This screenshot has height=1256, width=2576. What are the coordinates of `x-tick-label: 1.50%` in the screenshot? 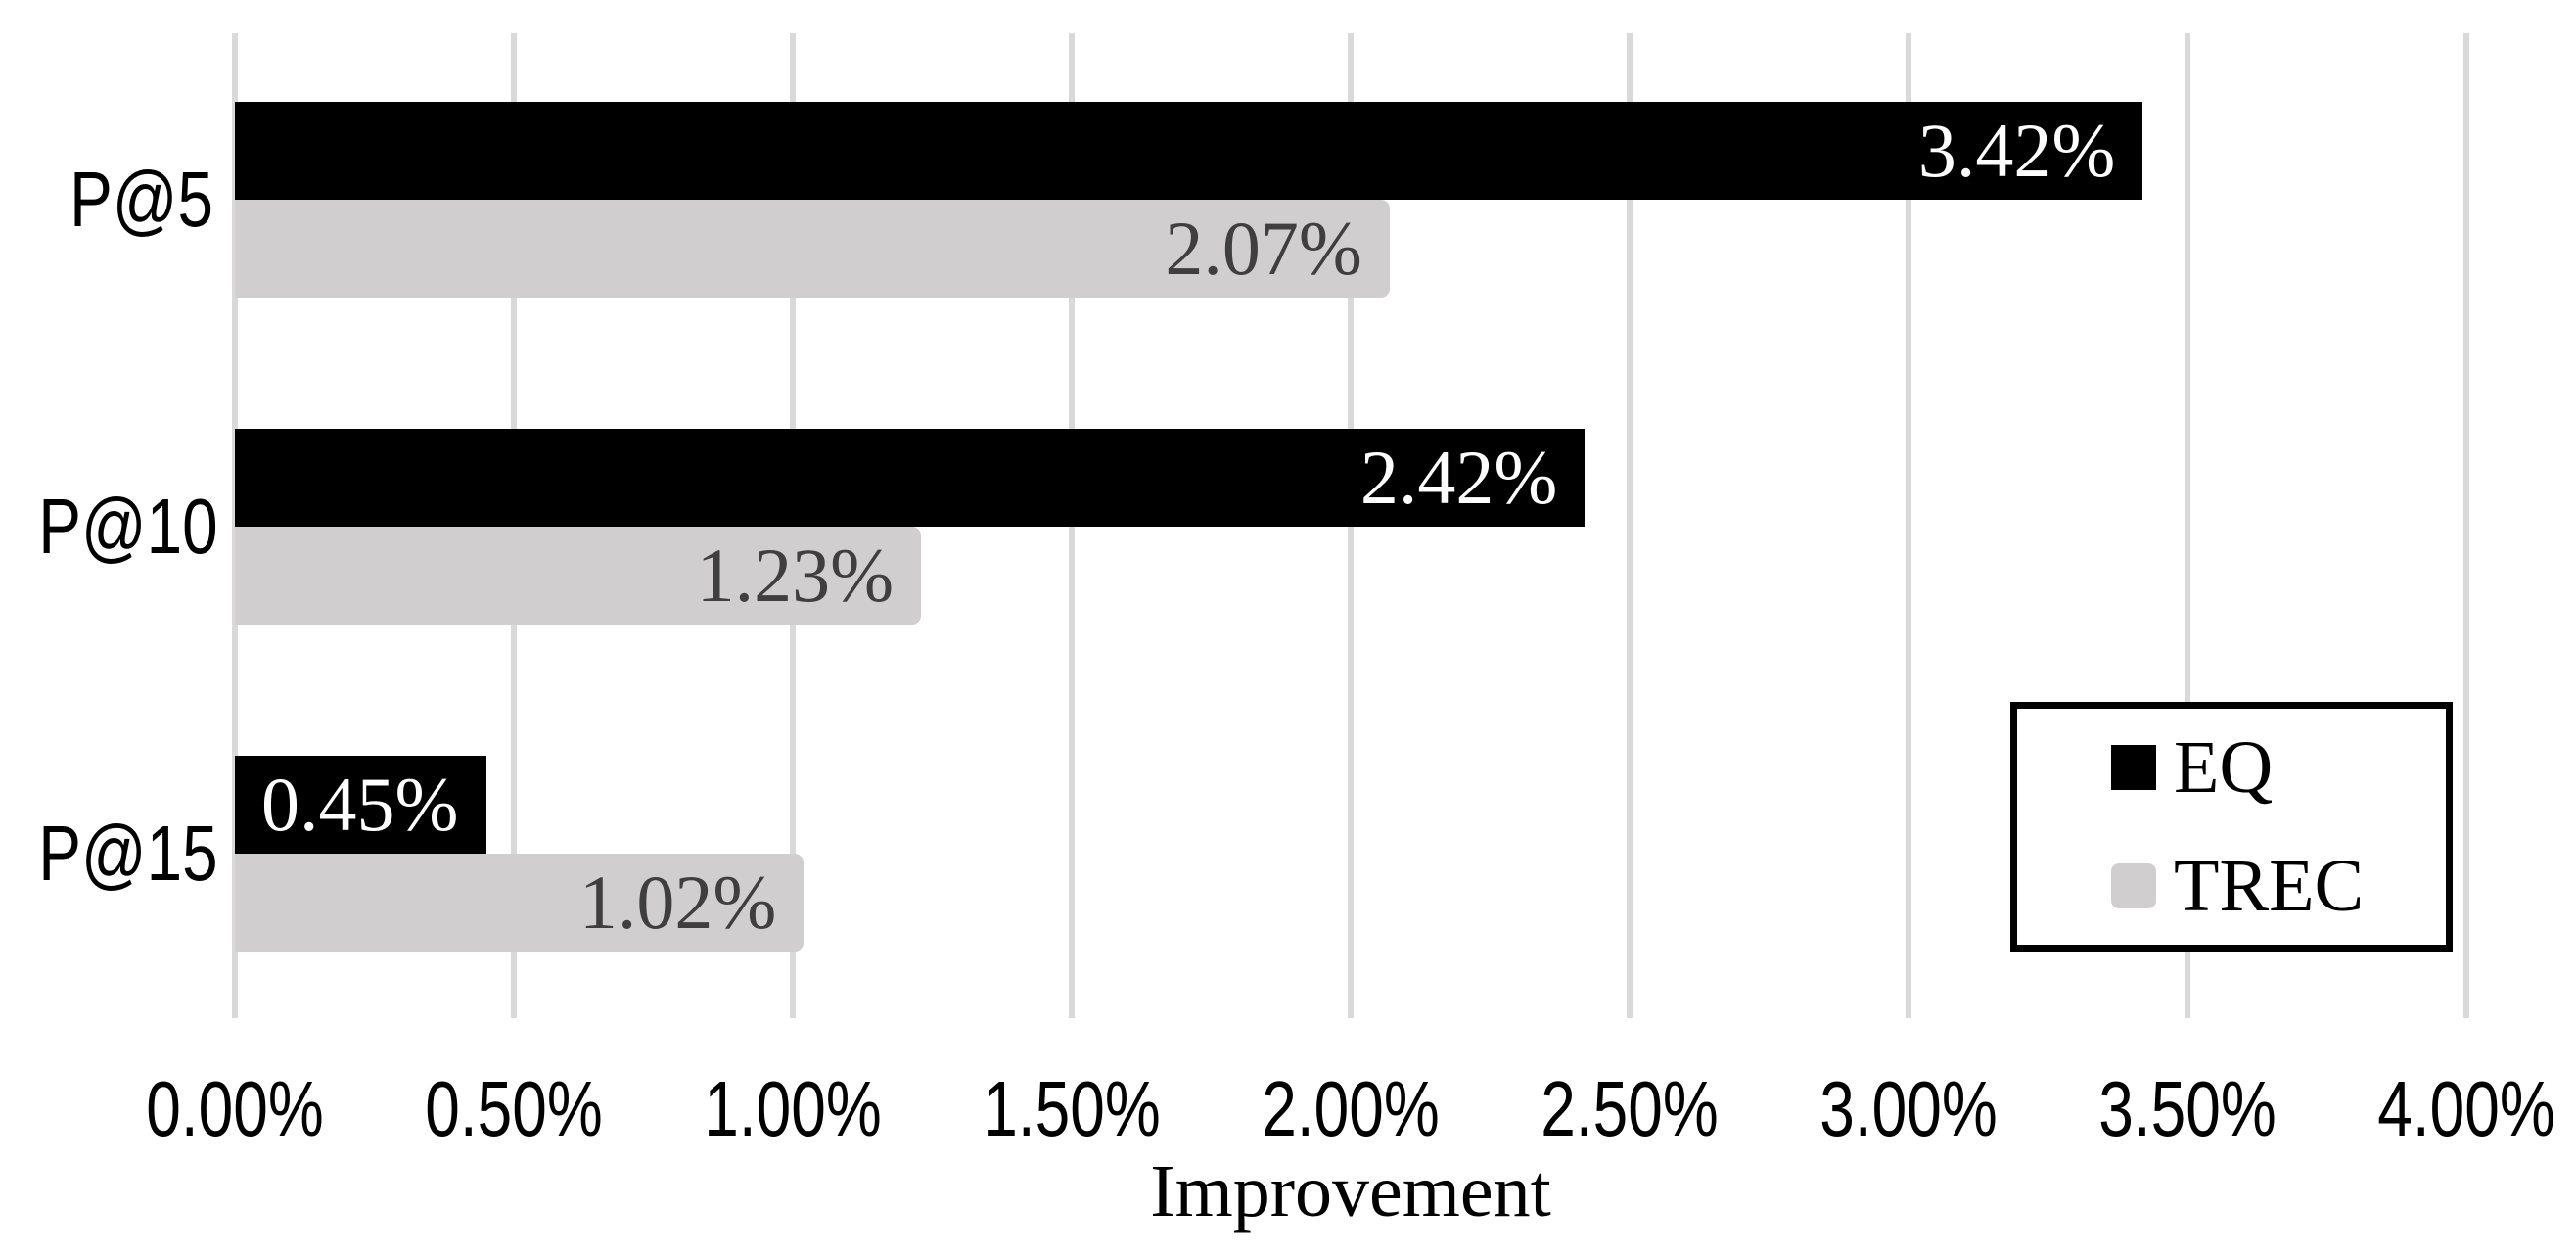 It's located at (1072, 1108).